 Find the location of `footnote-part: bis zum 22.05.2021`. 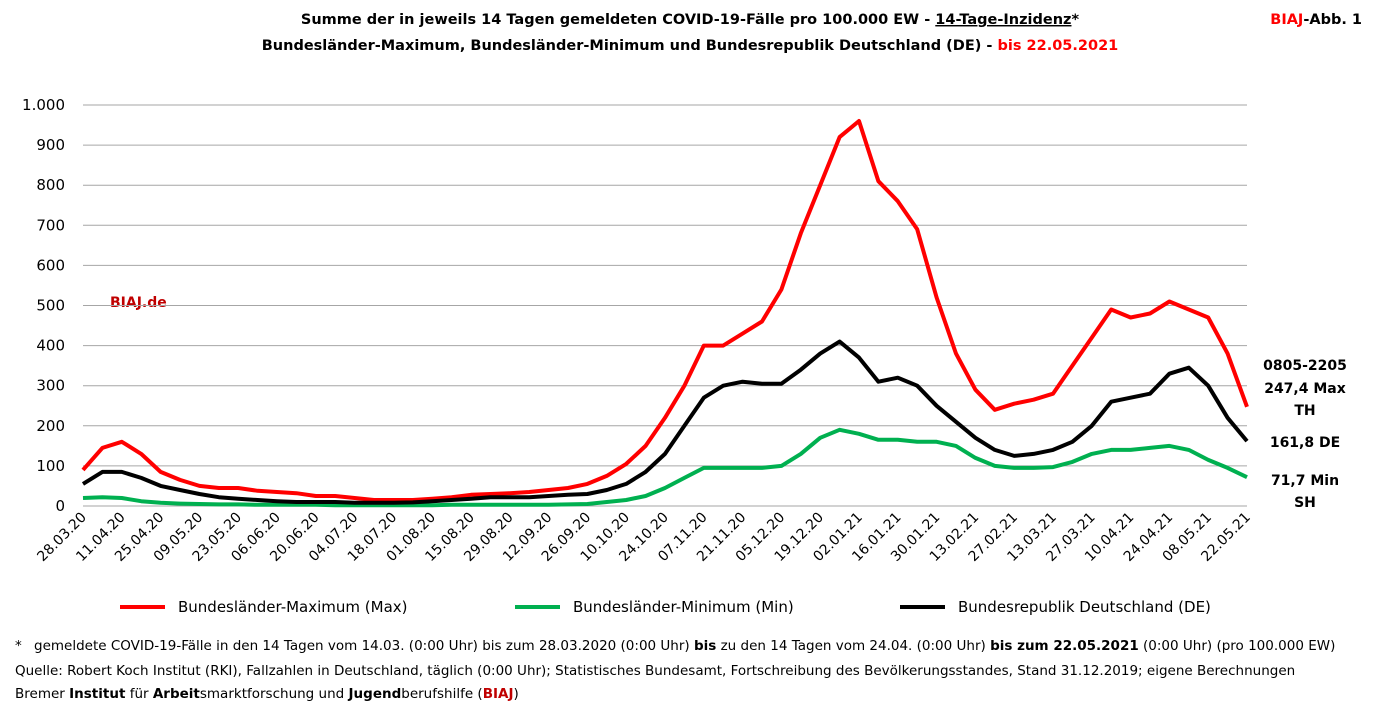

footnote-part: bis zum 22.05.2021 is located at coordinates (1064, 646).